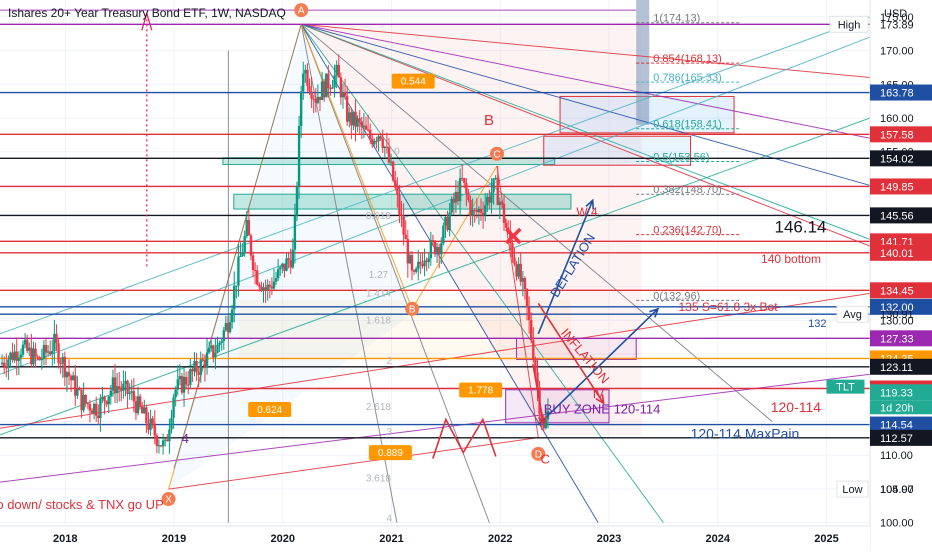 This screenshot has width=932, height=555. What do you see at coordinates (349, 273) in the screenshot?
I see `trend-line` at bounding box center [349, 273].